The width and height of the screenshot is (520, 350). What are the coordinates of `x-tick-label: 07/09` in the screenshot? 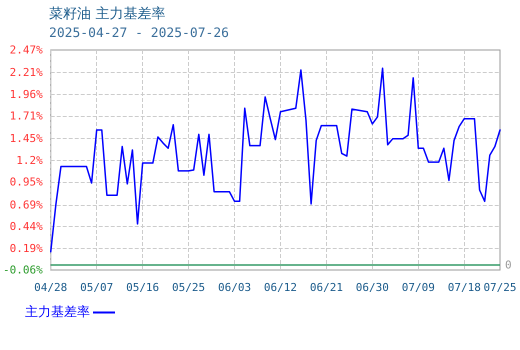 It's located at (418, 287).